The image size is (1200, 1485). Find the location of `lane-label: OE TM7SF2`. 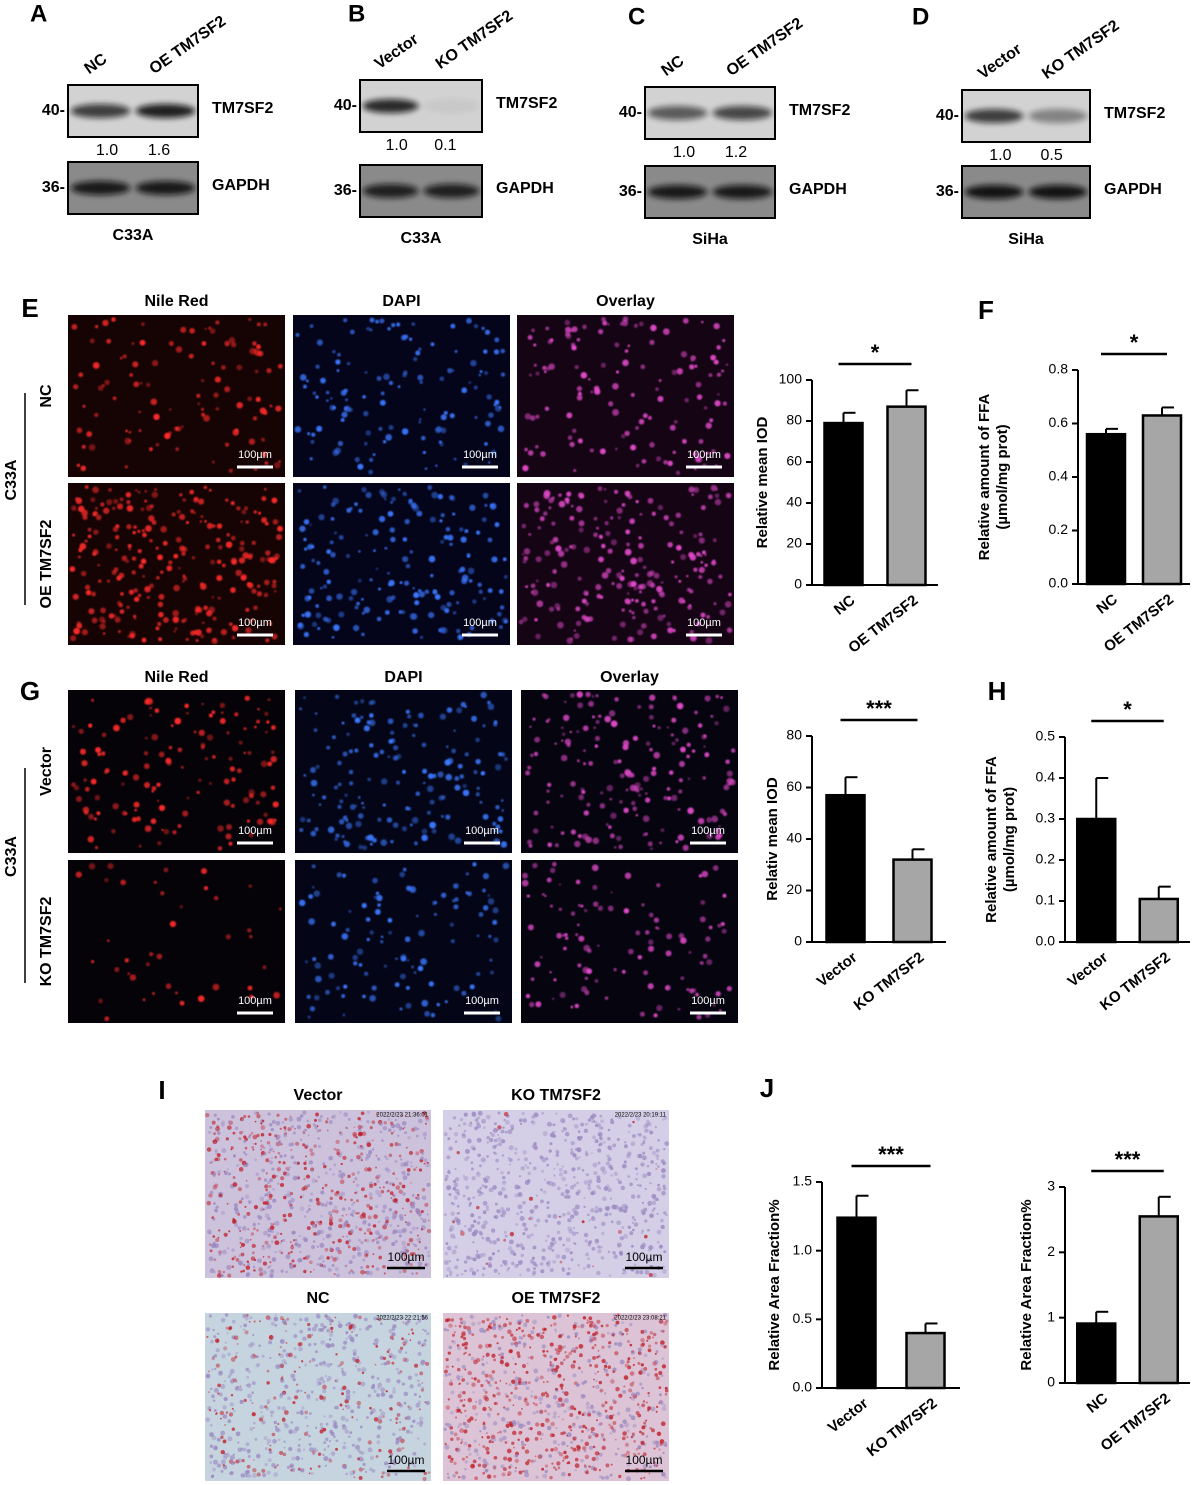

lane-label: OE TM7SF2 is located at coordinates (188, 45).